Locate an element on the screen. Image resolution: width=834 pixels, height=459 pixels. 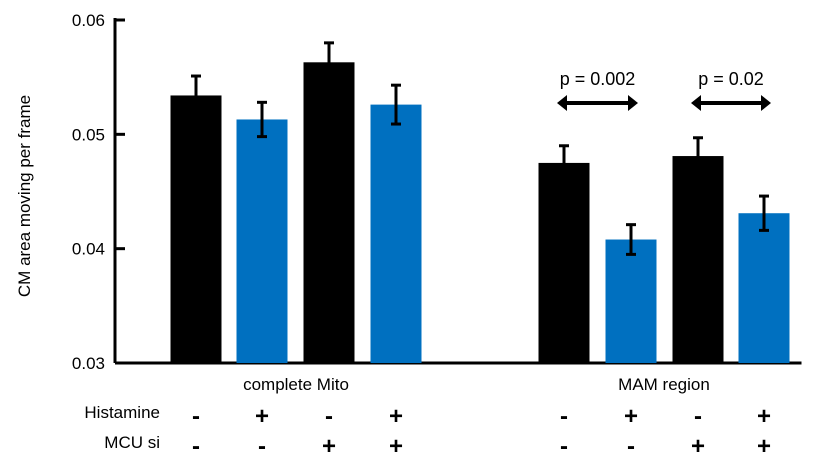
condition-name: MCU si is located at coordinates (132, 442).